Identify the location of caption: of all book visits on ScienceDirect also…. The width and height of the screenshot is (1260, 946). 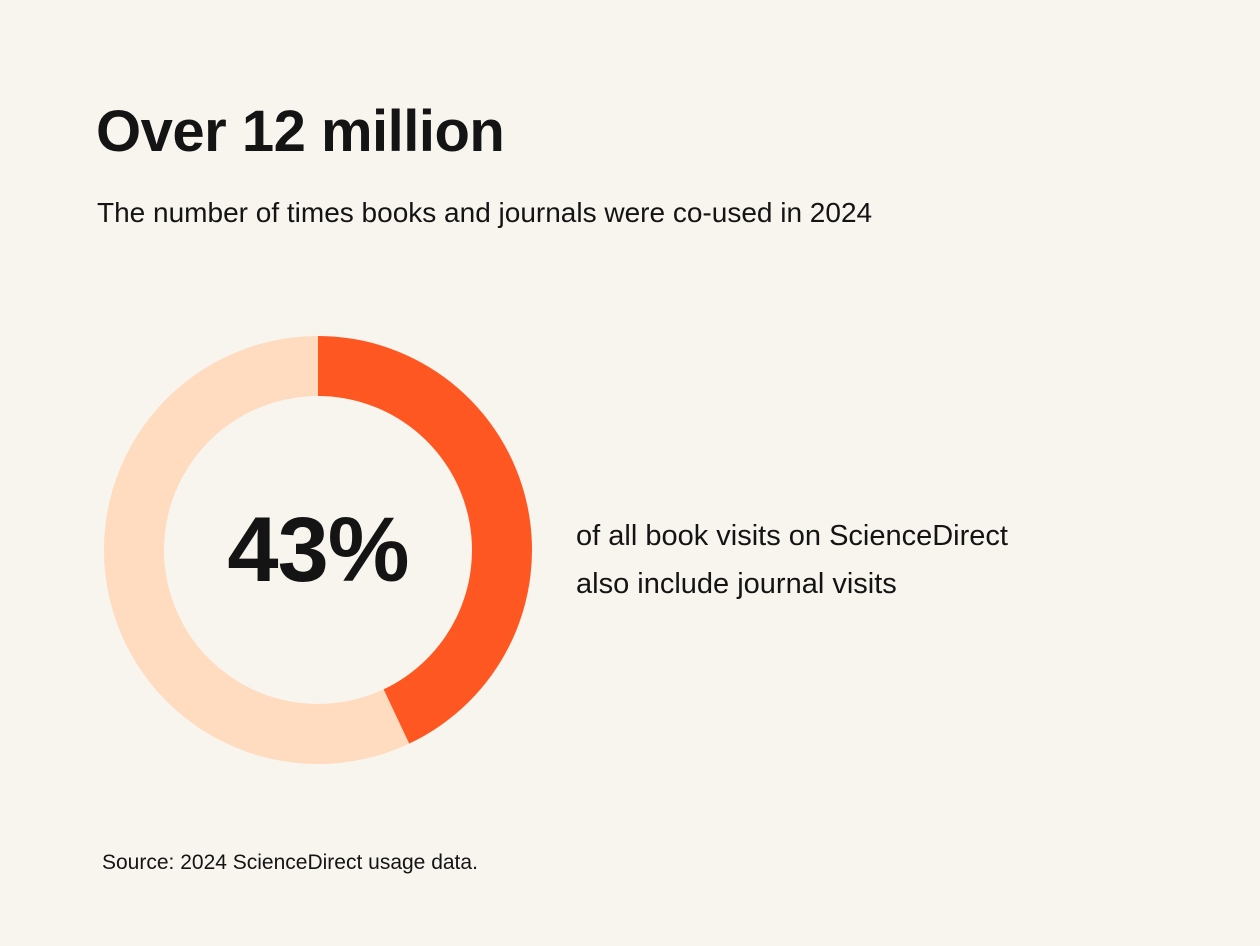
(876, 560).